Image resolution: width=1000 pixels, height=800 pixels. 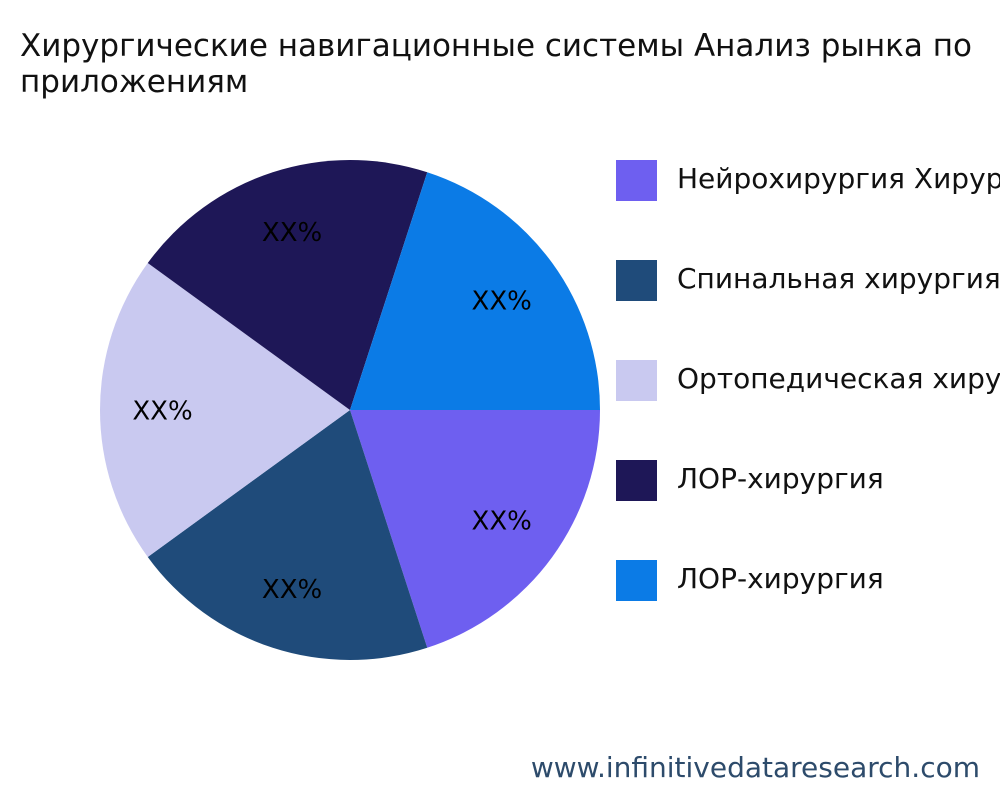 I want to click on legend-label: Нейрохирургия Хирургия, so click(x=838, y=178).